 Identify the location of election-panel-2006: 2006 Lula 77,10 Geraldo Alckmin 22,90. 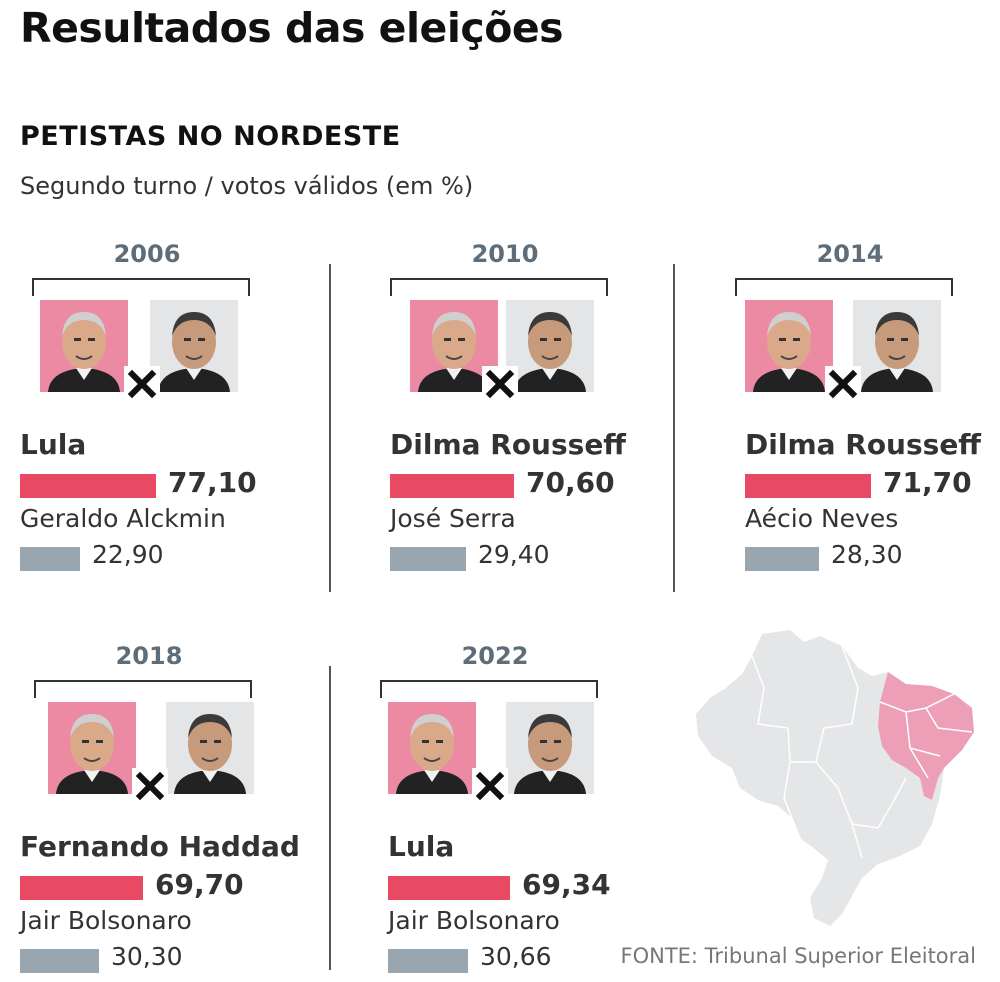
(170, 410).